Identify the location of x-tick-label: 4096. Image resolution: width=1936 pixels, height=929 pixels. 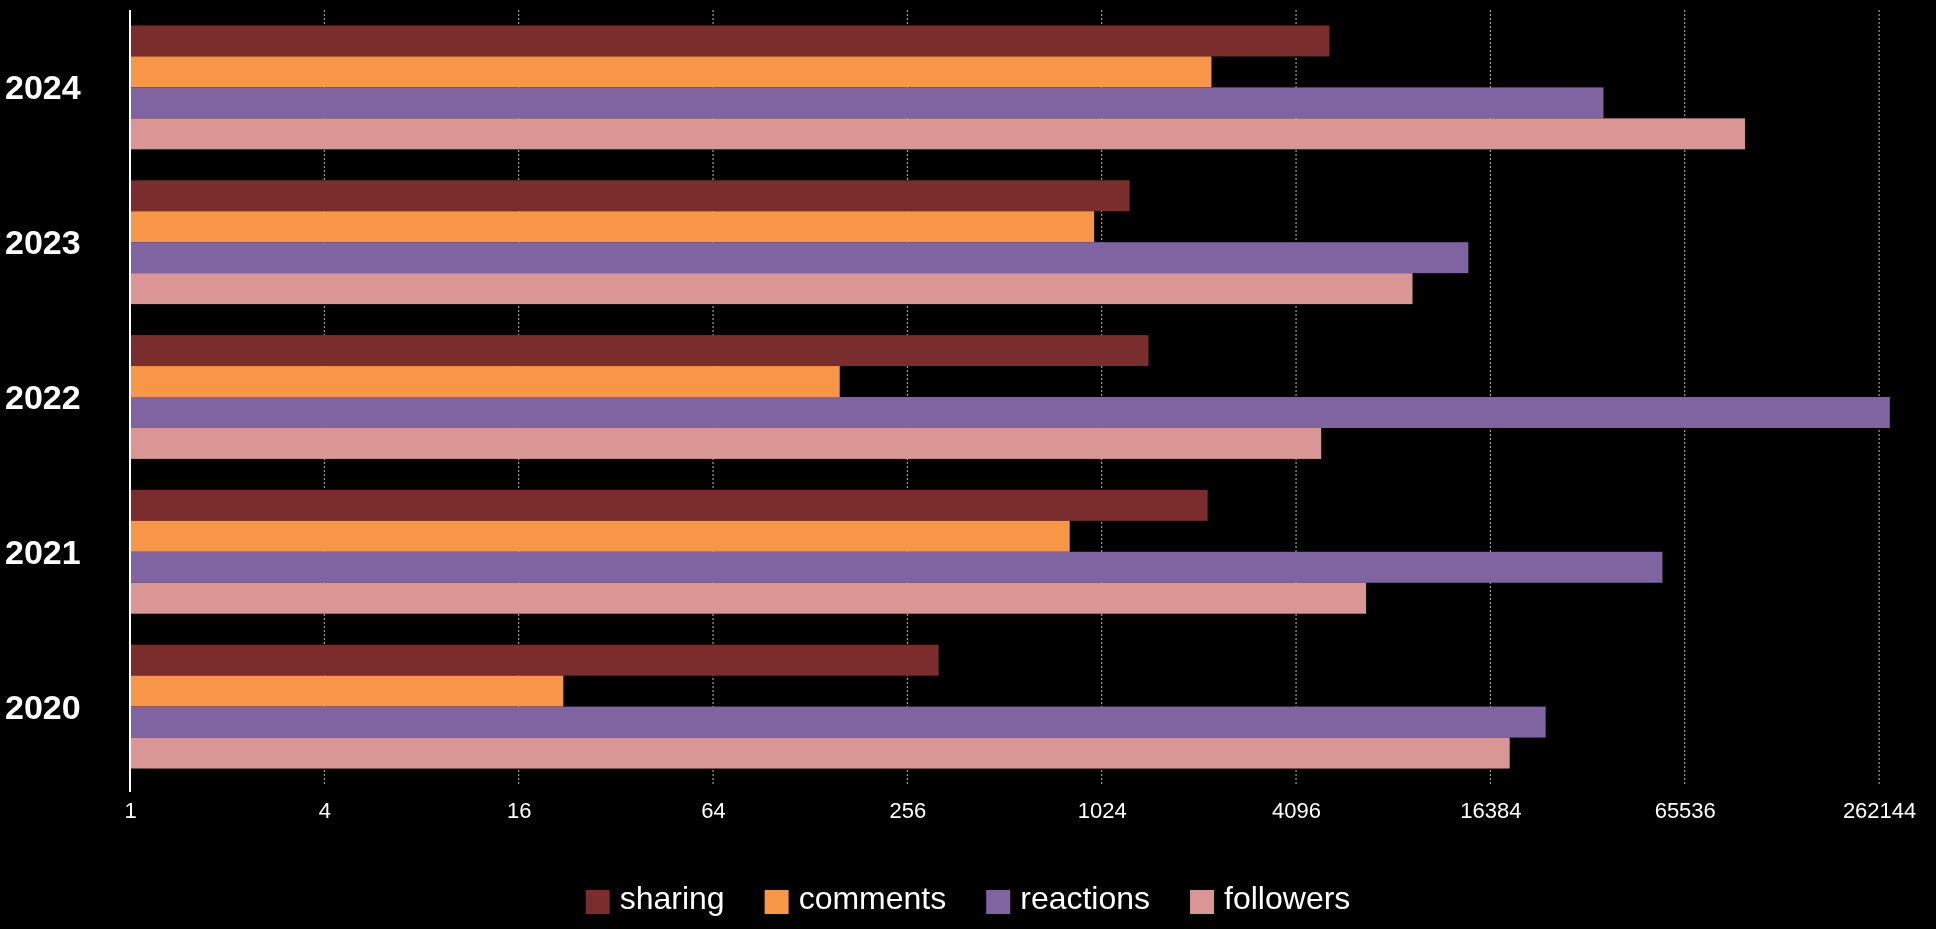
(1297, 810).